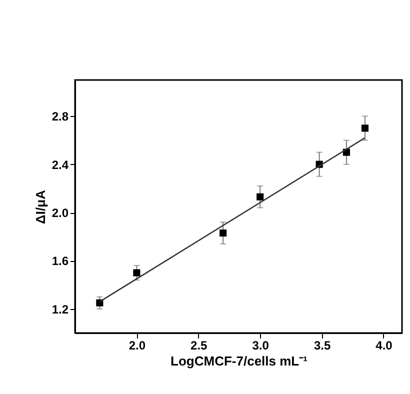 The height and width of the screenshot is (394, 410). Describe the element at coordinates (40, 206) in the screenshot. I see `y-axis-title: ΔI/μA` at that location.